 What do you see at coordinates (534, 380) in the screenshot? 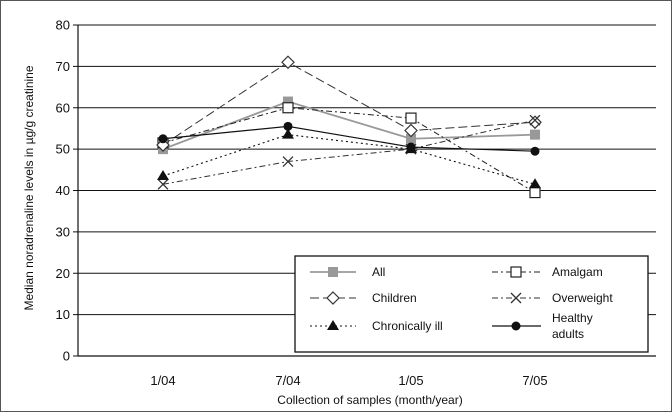
I see `x-tick-label-7-05: 7/05` at bounding box center [534, 380].